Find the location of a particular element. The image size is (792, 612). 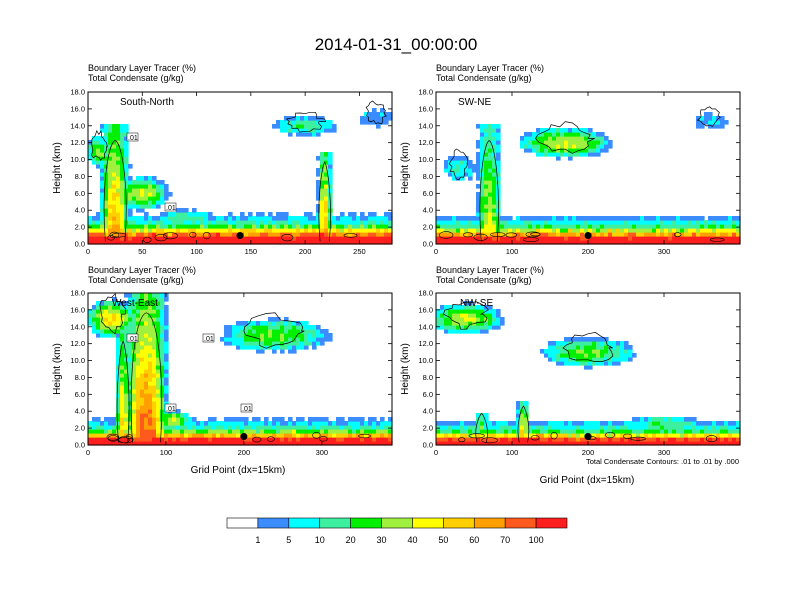

panel-label-sw-ne: SW-NE is located at coordinates (474, 102).